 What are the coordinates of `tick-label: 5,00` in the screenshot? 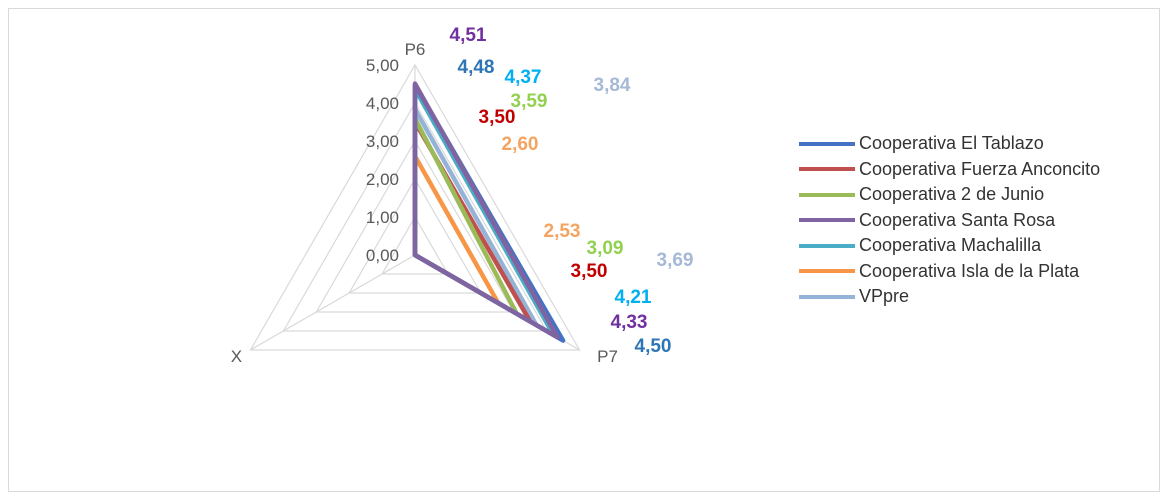 It's located at (382, 65).